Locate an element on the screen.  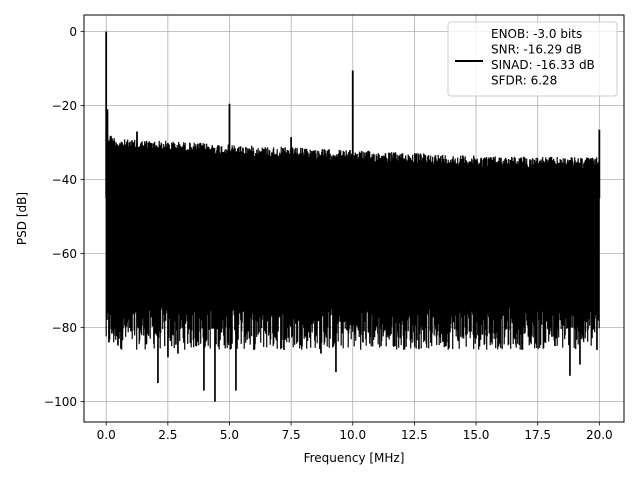
x-tick-label: 17.5 is located at coordinates (537, 435).